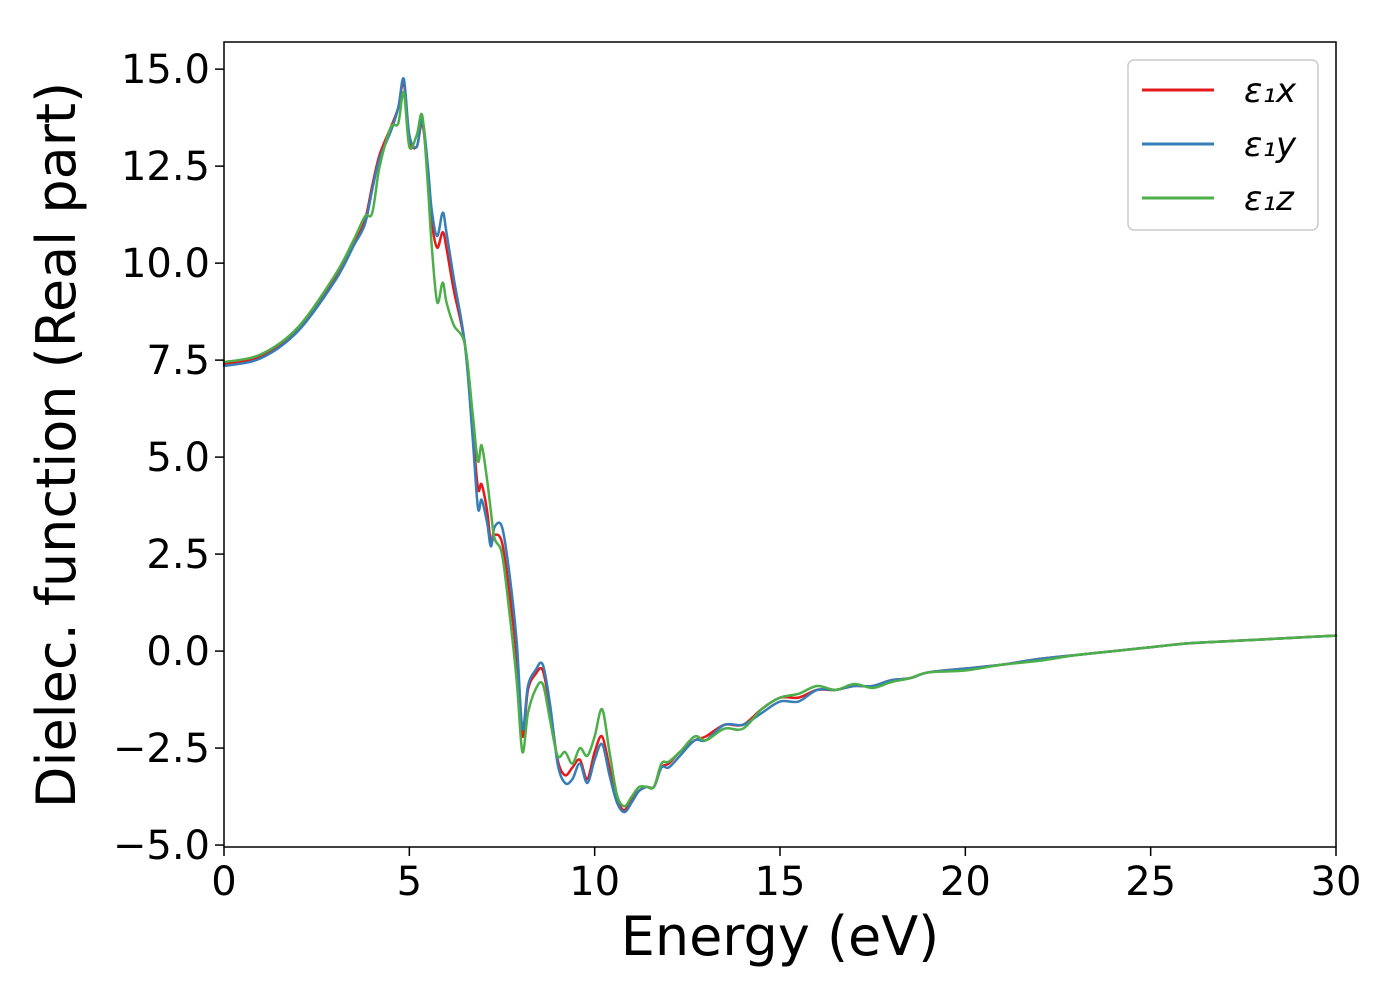 The height and width of the screenshot is (1005, 1400). Describe the element at coordinates (1219, 145) in the screenshot. I see `legend-entries: ε₁x ε₁y ε₁z` at that location.